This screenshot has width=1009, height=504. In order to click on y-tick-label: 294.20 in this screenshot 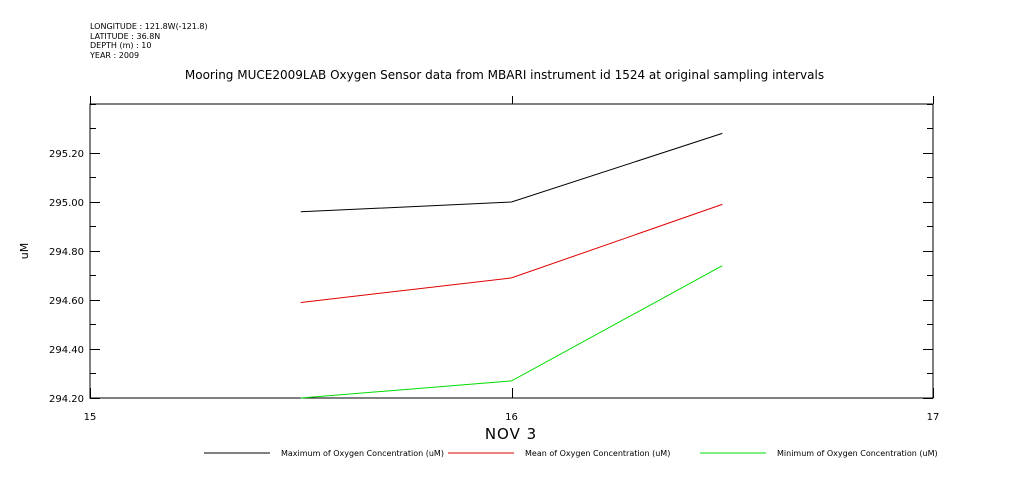, I will do `click(66, 399)`.